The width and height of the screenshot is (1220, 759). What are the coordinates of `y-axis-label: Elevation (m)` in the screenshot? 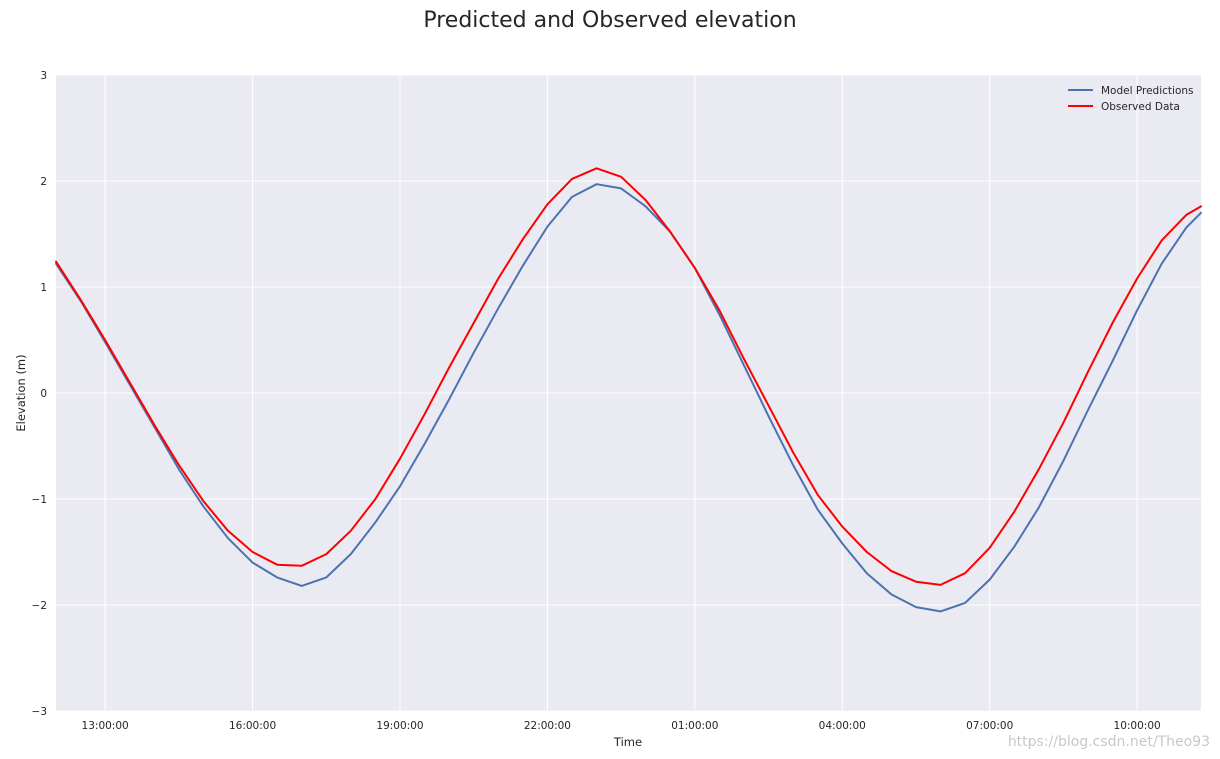 It's located at (21, 392).